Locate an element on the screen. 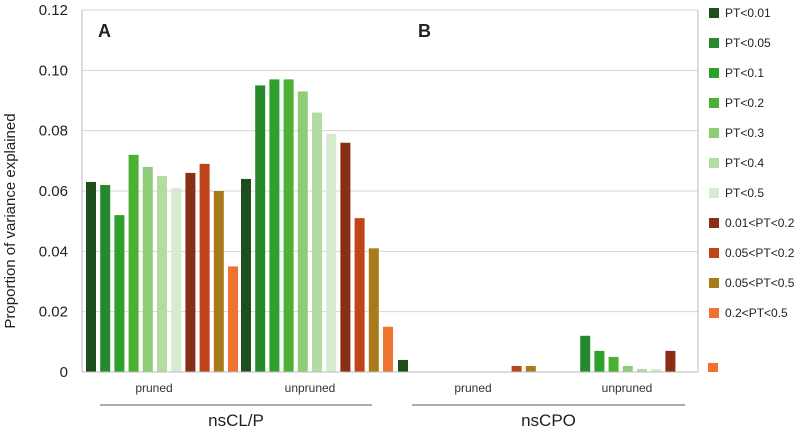 This screenshot has height=432, width=800. legend-label: 0.2<PT<0.5 is located at coordinates (756, 313).